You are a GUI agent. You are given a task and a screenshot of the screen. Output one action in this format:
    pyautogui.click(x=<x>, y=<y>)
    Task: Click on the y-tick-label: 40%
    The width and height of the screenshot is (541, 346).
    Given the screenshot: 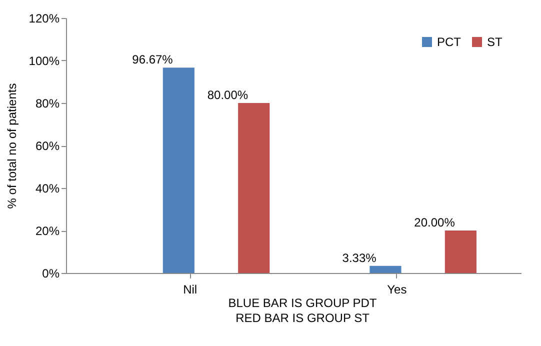 What is the action you would take?
    pyautogui.click(x=47, y=189)
    